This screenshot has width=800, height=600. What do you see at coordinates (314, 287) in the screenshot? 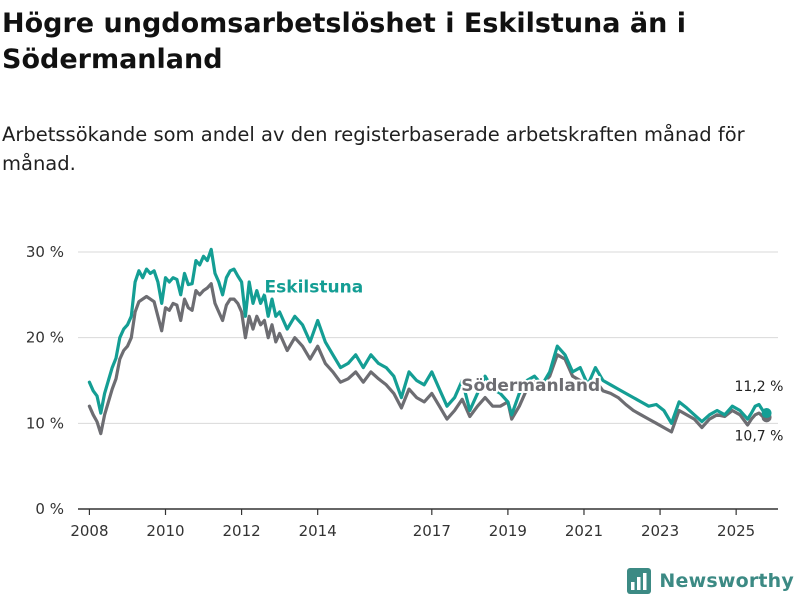
I see `series-label-eskilstuna: Eskilstuna` at bounding box center [314, 287].